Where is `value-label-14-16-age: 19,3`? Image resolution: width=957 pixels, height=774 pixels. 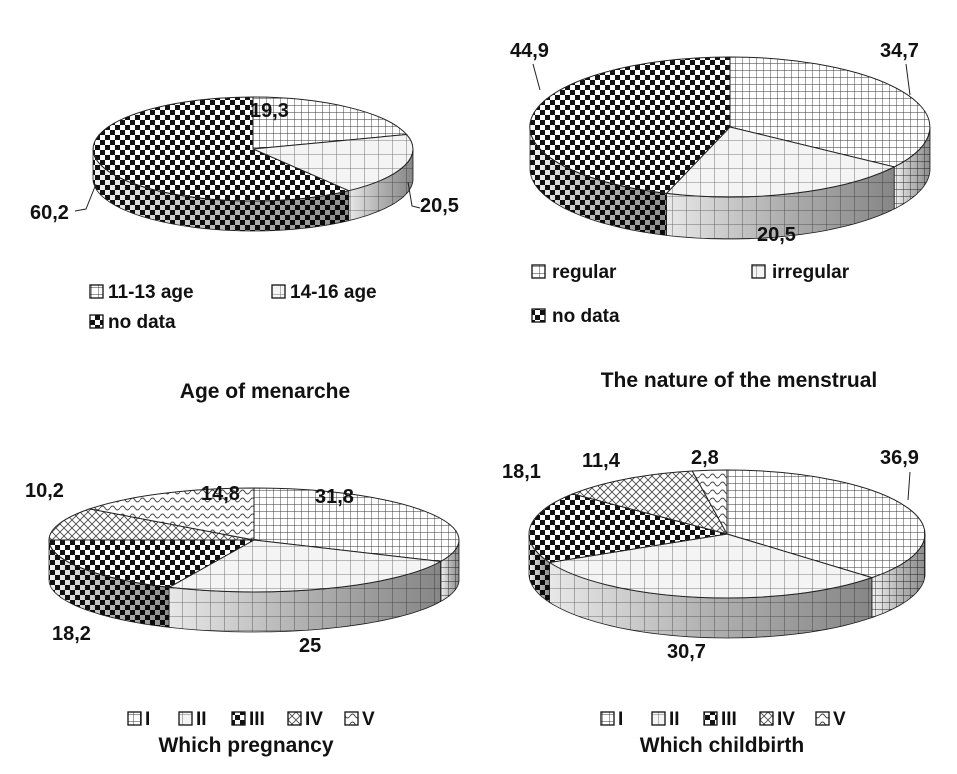
value-label-14-16-age: 19,3 is located at coordinates (269, 111).